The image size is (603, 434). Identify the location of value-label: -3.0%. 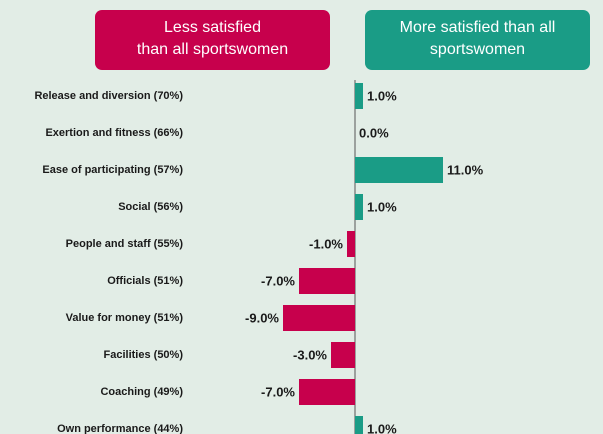
(310, 354).